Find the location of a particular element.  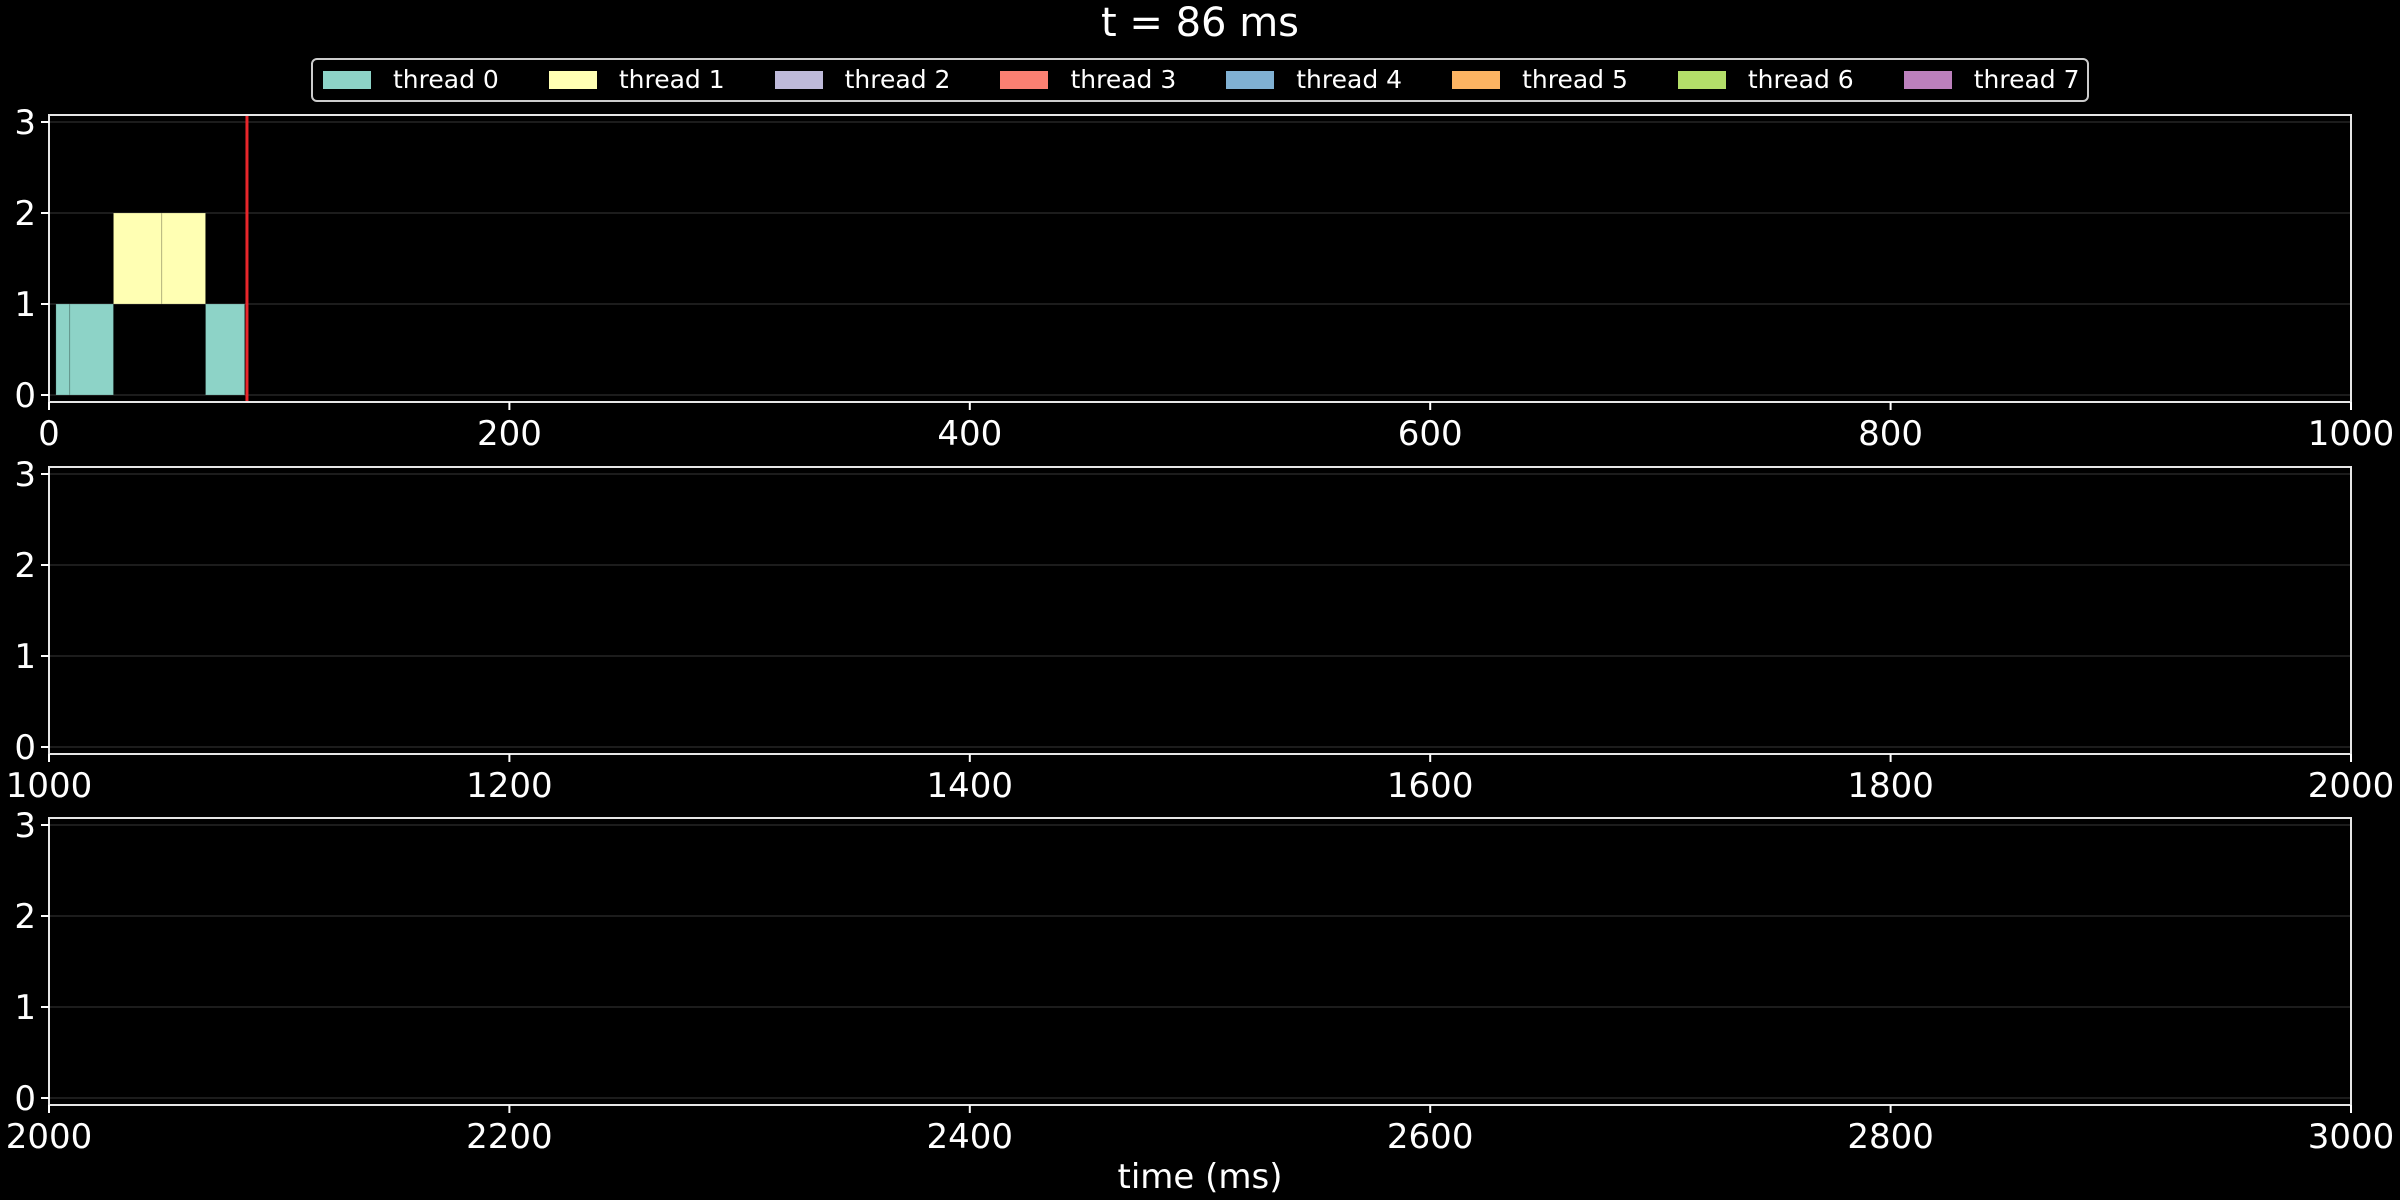

x-tick-label: 2200 is located at coordinates (509, 1137).